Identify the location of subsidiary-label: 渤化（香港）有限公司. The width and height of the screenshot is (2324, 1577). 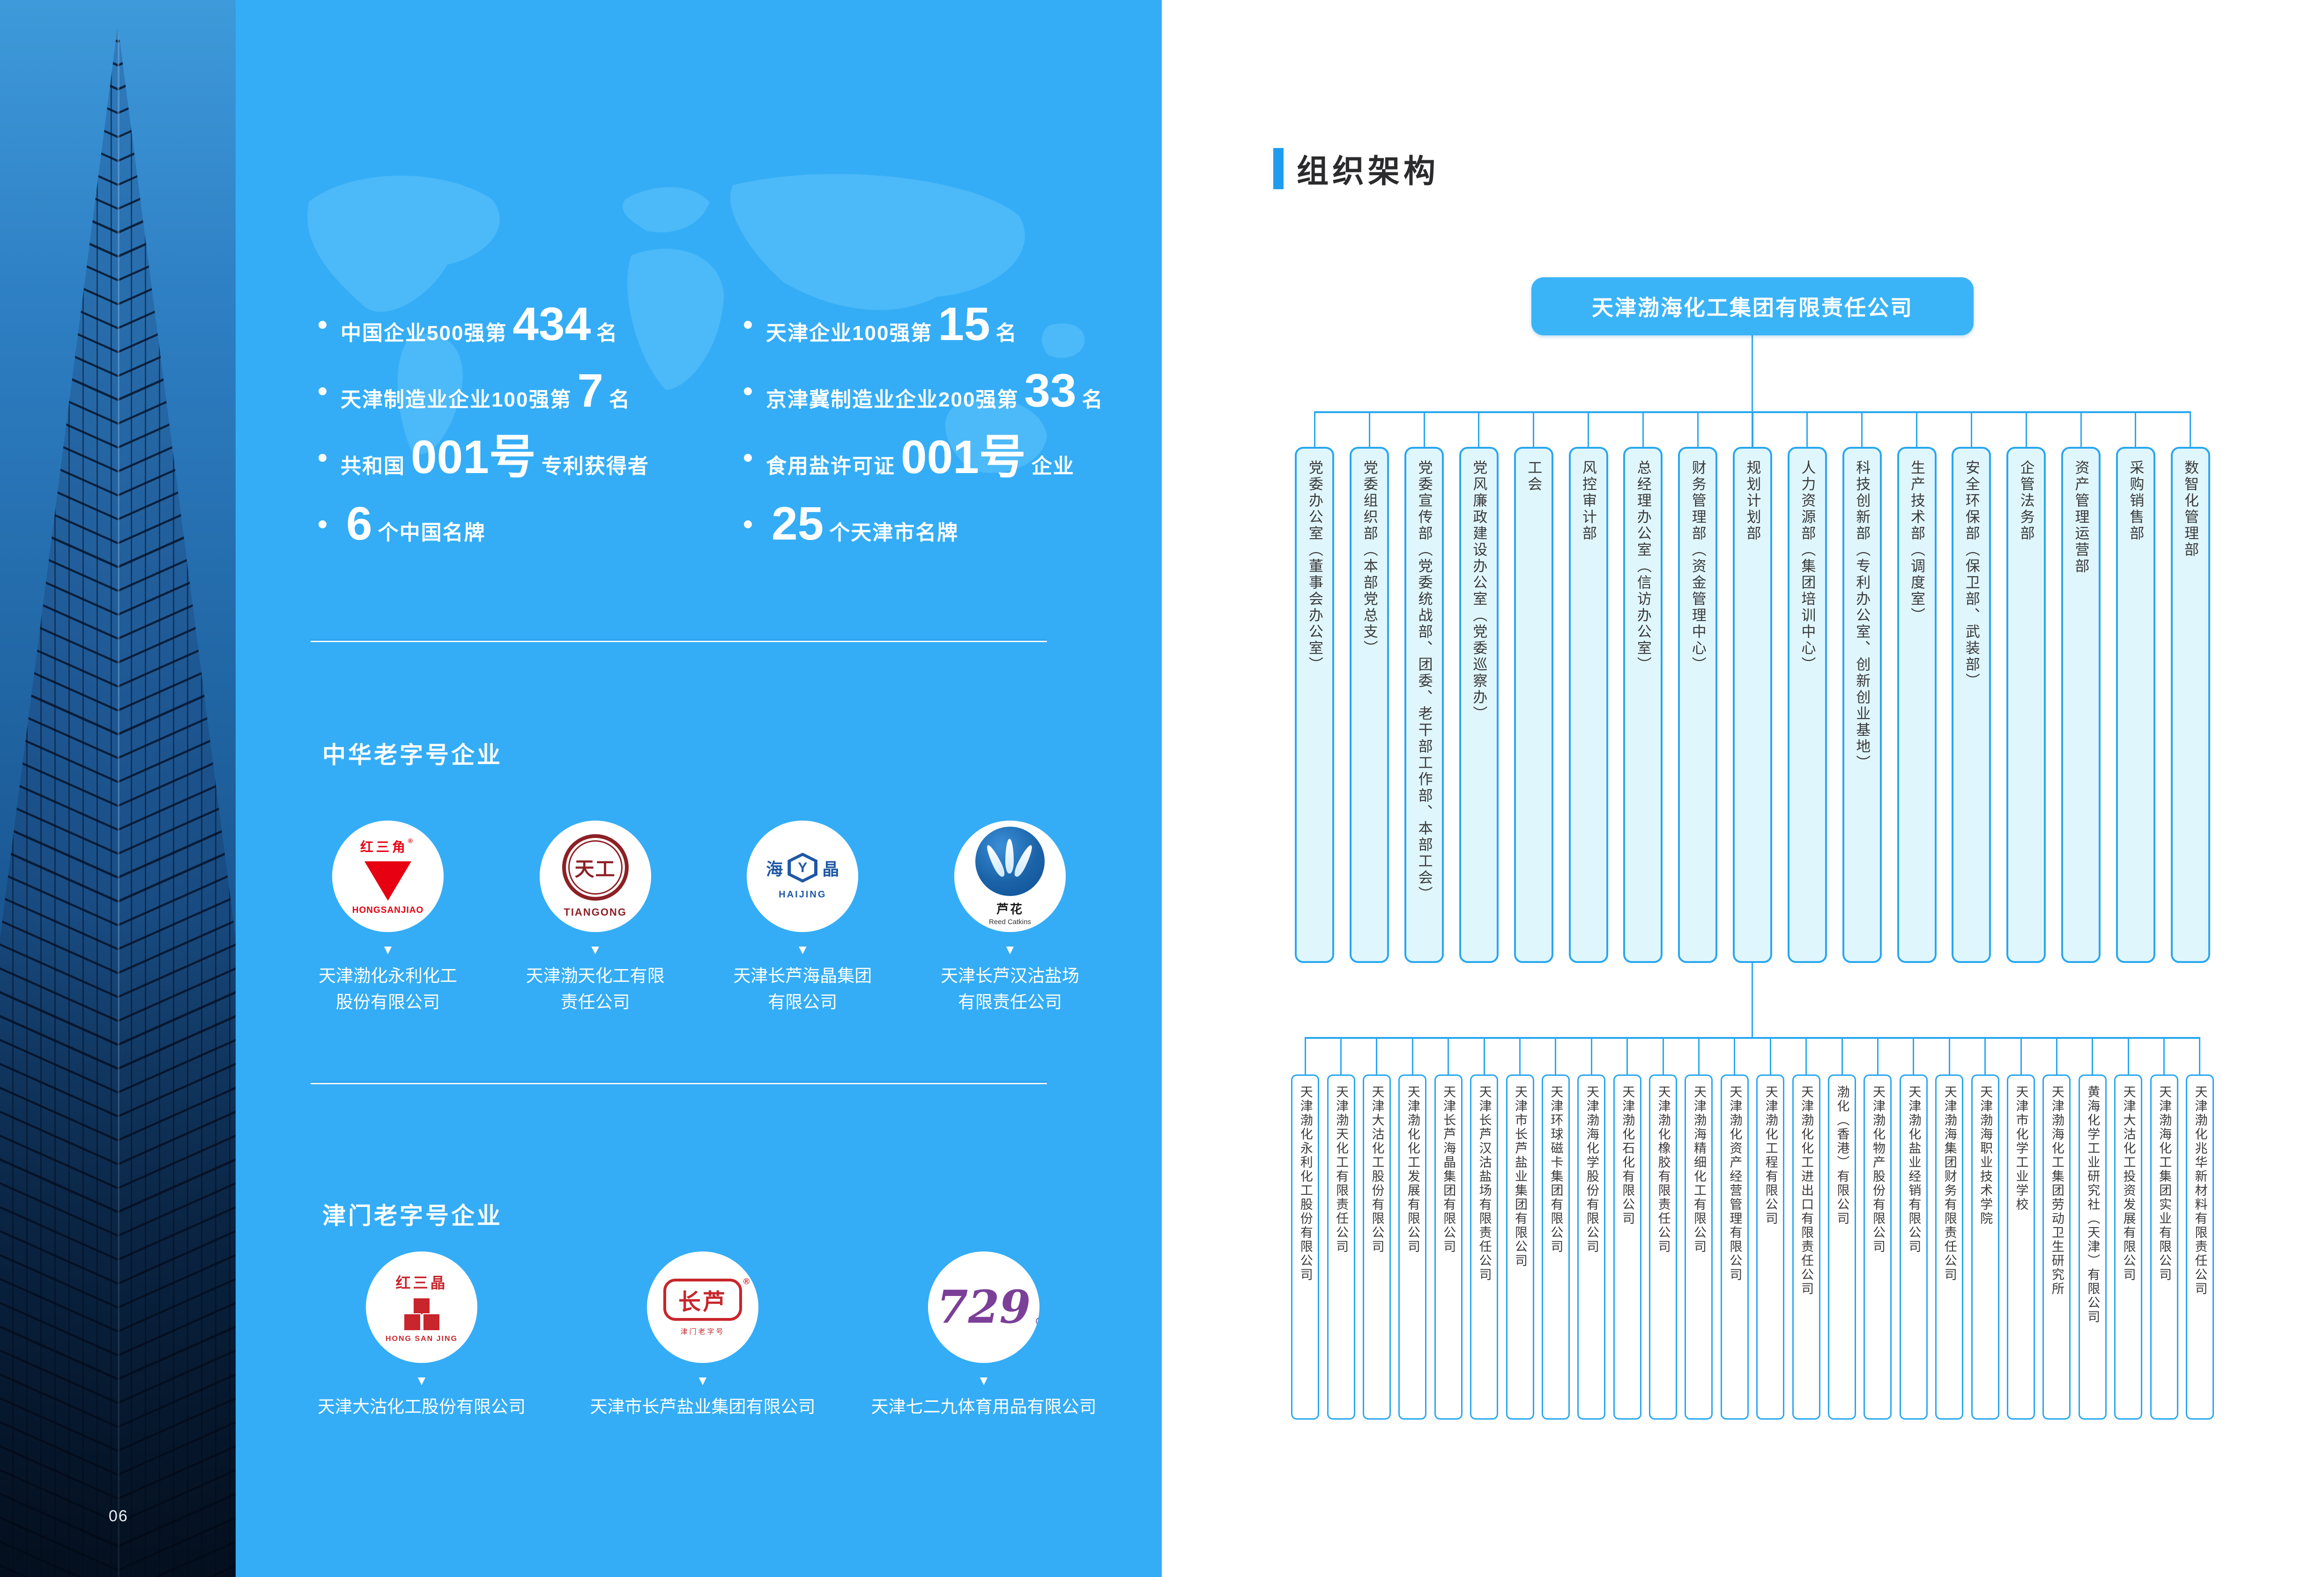
(1842, 1155).